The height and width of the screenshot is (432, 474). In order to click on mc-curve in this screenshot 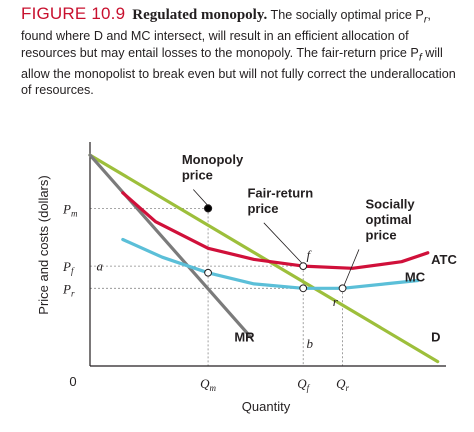, I will do `click(270, 263)`.